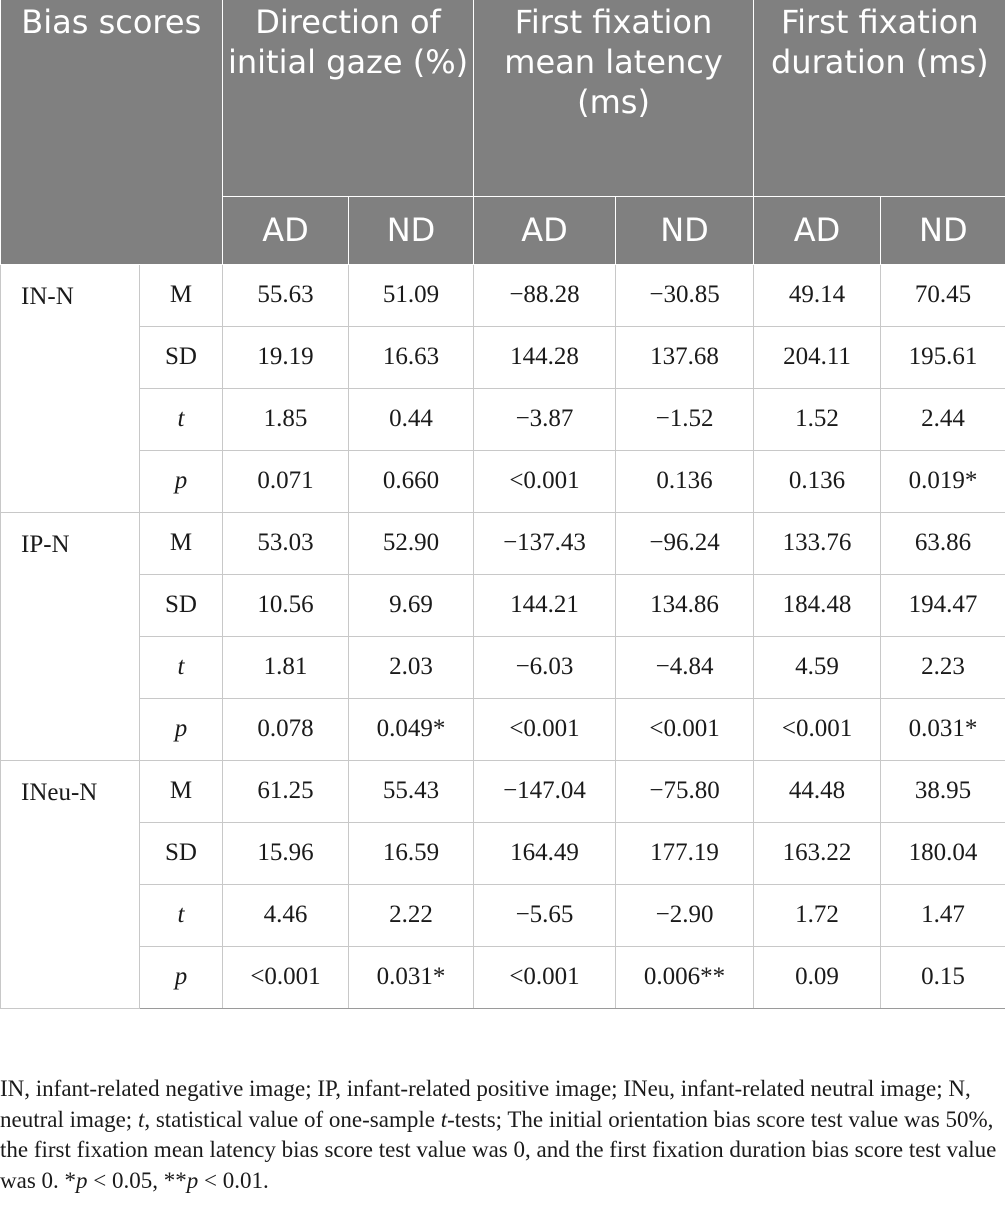  I want to click on table-cell: 0.44, so click(411, 419).